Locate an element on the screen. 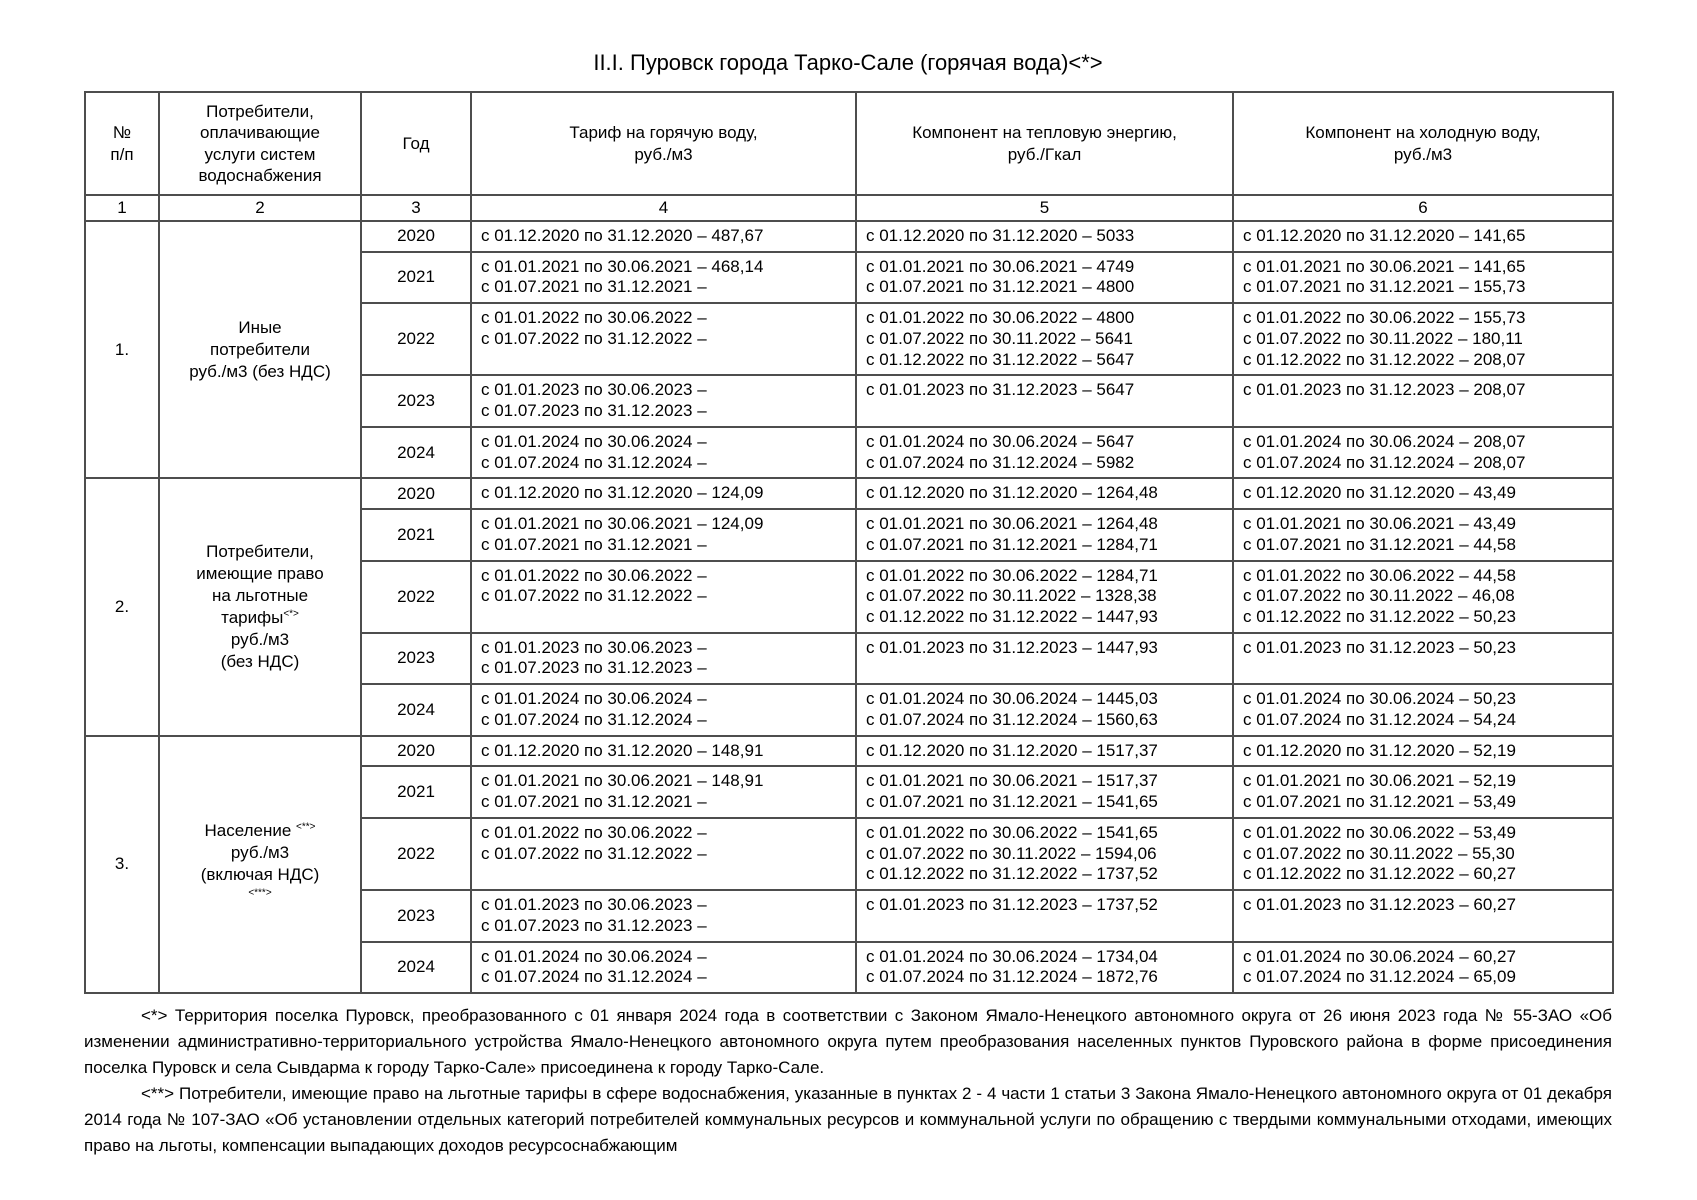  period-value-line: с 01.12.2020 по 31.12.2020 – 148,91 is located at coordinates (622, 750).